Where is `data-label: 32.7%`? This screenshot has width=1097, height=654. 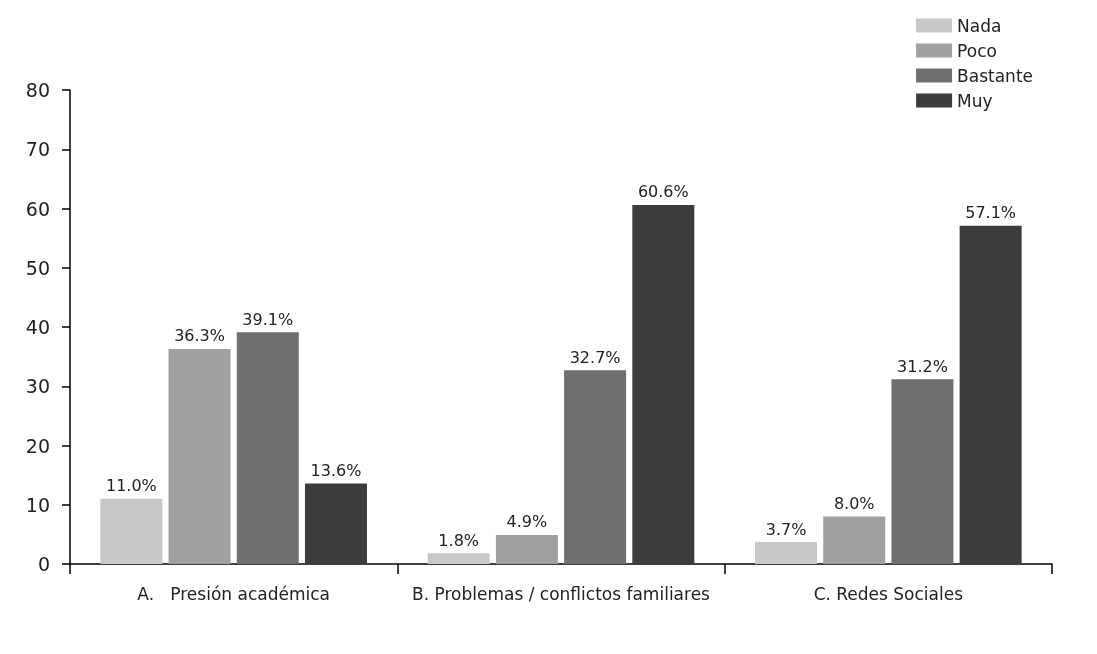 data-label: 32.7% is located at coordinates (595, 357).